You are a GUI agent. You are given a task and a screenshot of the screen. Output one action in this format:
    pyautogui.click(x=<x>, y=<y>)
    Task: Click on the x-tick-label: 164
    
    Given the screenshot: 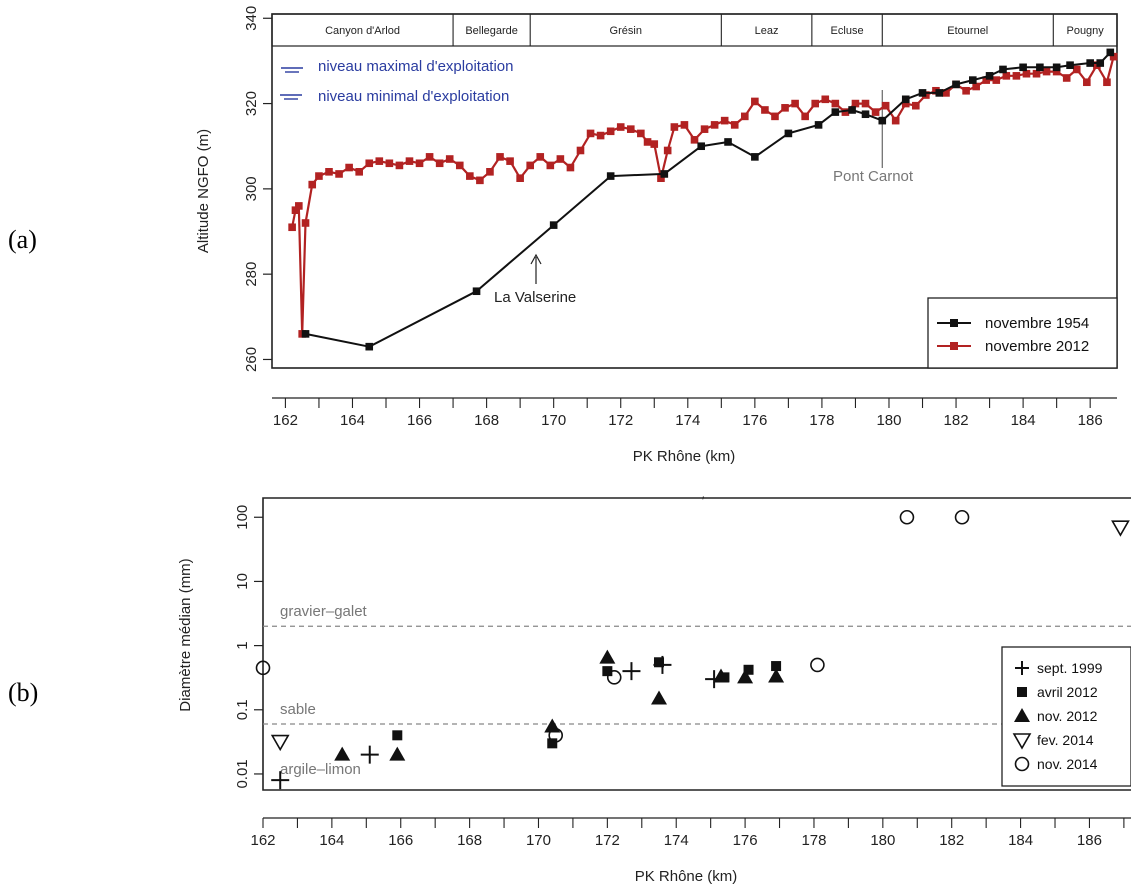 What is the action you would take?
    pyautogui.click(x=352, y=420)
    